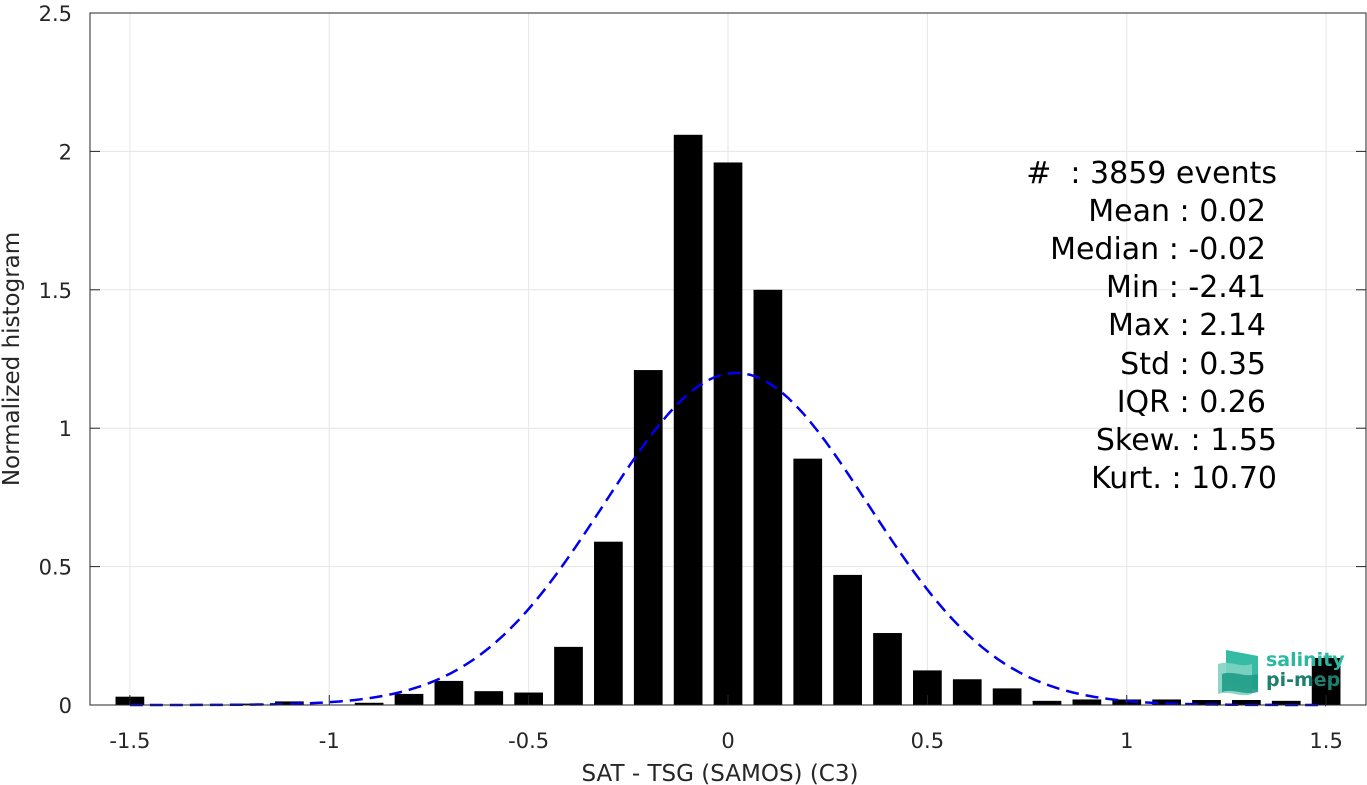 The width and height of the screenshot is (1367, 785). What do you see at coordinates (1151, 173) in the screenshot?
I see `stat-events: # : 3859 events` at bounding box center [1151, 173].